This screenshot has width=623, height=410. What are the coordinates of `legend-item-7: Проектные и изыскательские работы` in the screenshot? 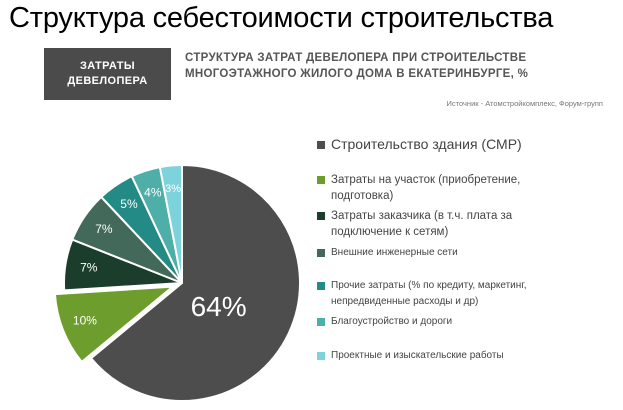 It's located at (410, 356).